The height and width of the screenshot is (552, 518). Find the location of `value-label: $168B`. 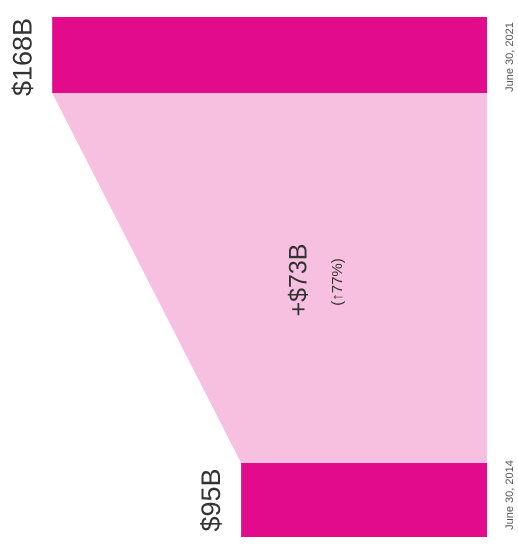

value-label: $168B is located at coordinates (22, 57).